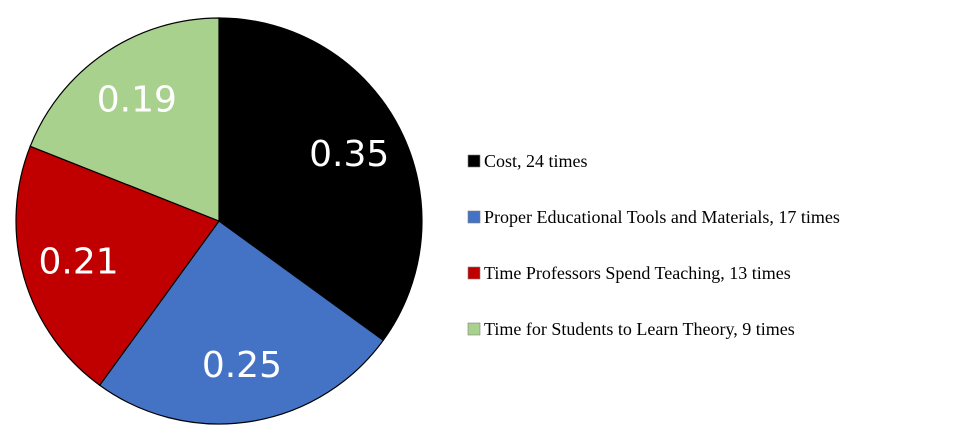  Describe the element at coordinates (137, 100) in the screenshot. I see `pie-data-label: 0.19` at that location.